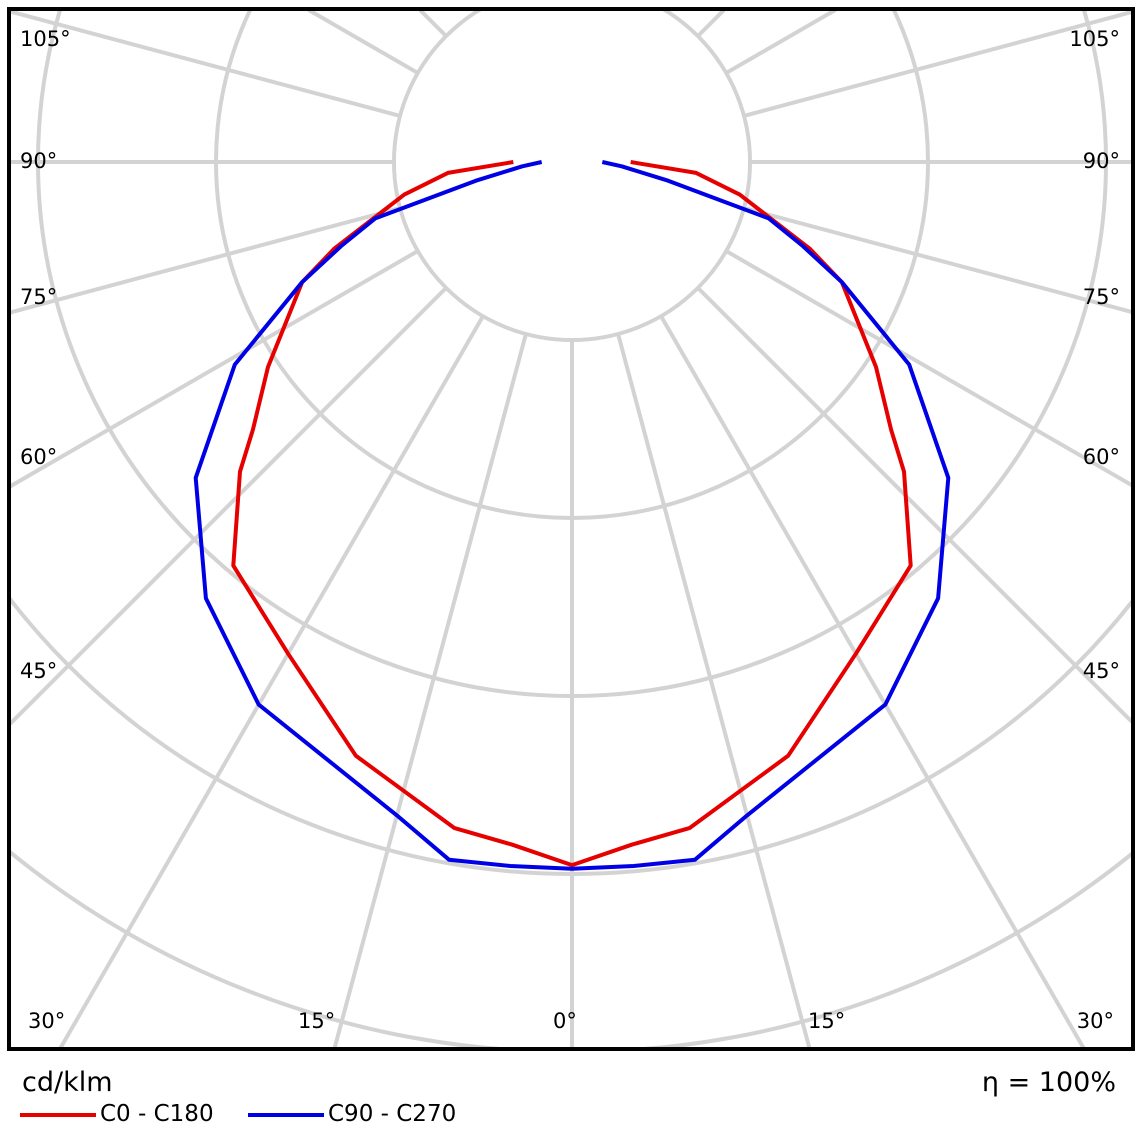 The height and width of the screenshot is (1132, 1142). What do you see at coordinates (47, 1021) in the screenshot?
I see `angle-label-left: 30°` at bounding box center [47, 1021].